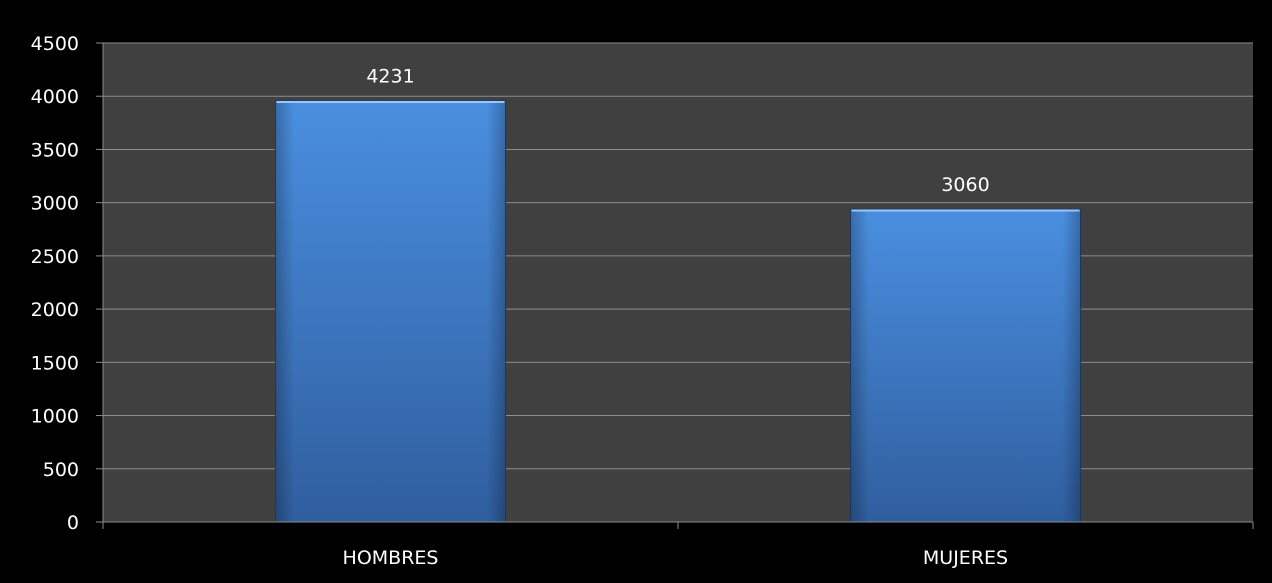 The width and height of the screenshot is (1272, 583). I want to click on y-tick-label: 0, so click(73, 523).